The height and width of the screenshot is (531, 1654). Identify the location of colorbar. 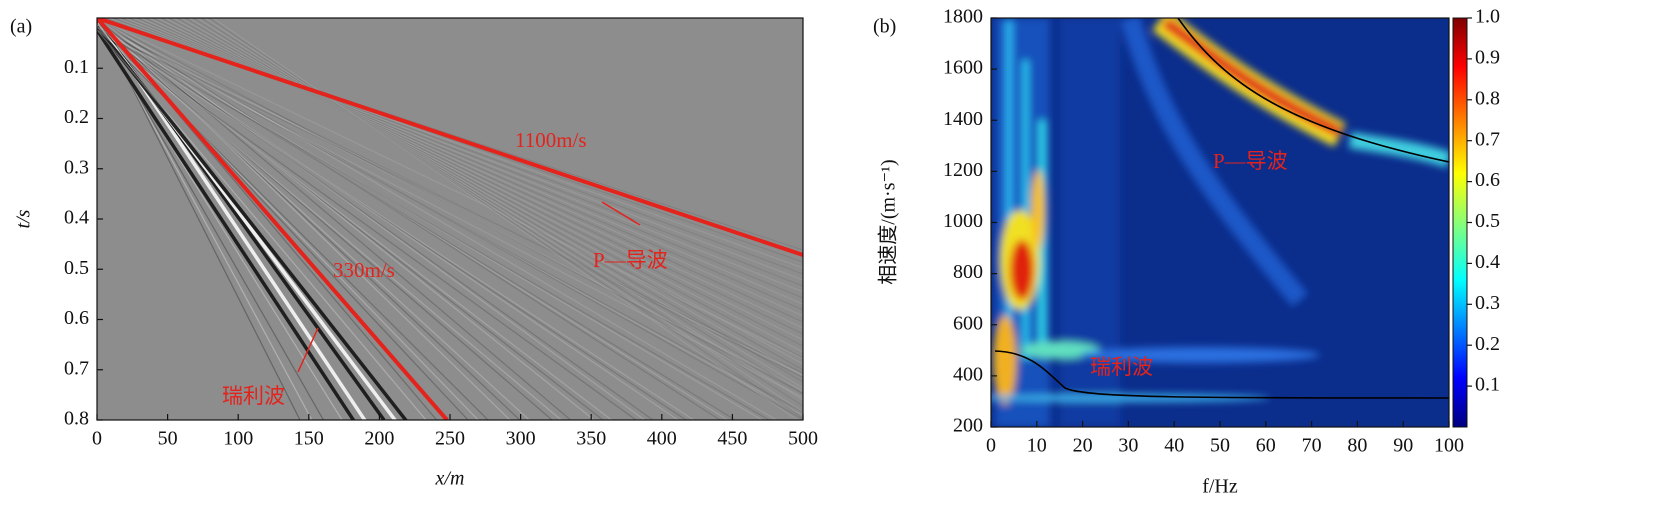
(1460, 222).